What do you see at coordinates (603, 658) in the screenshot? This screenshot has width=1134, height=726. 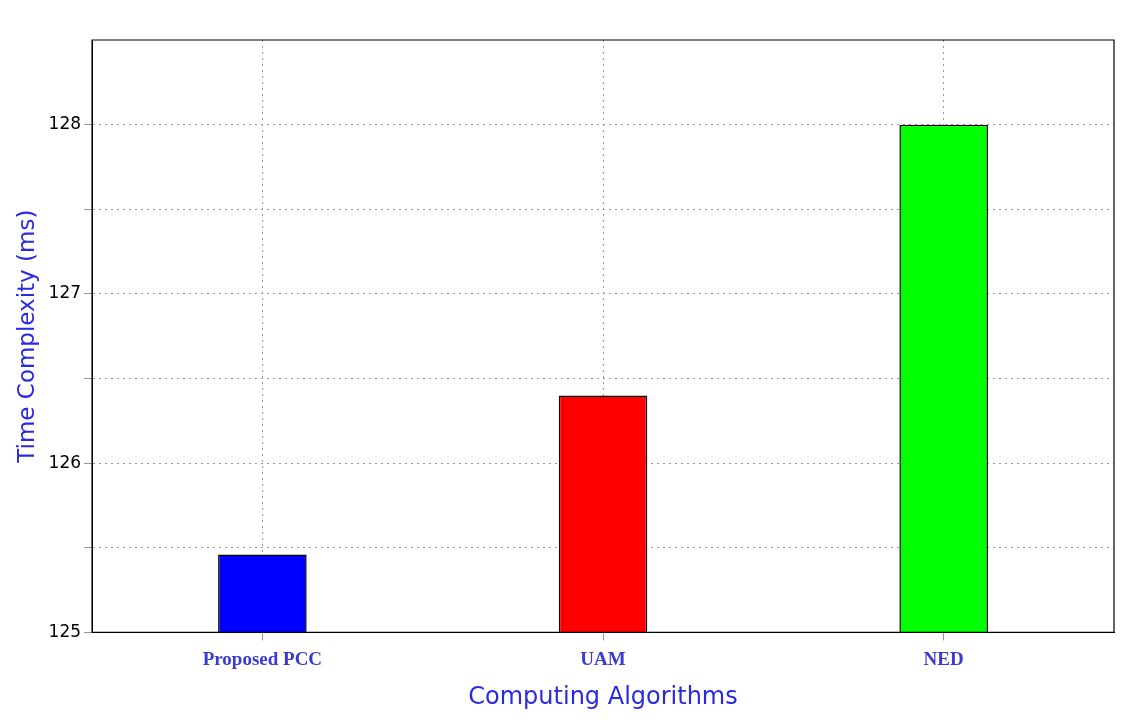 I see `x-tick-label: UAM` at bounding box center [603, 658].